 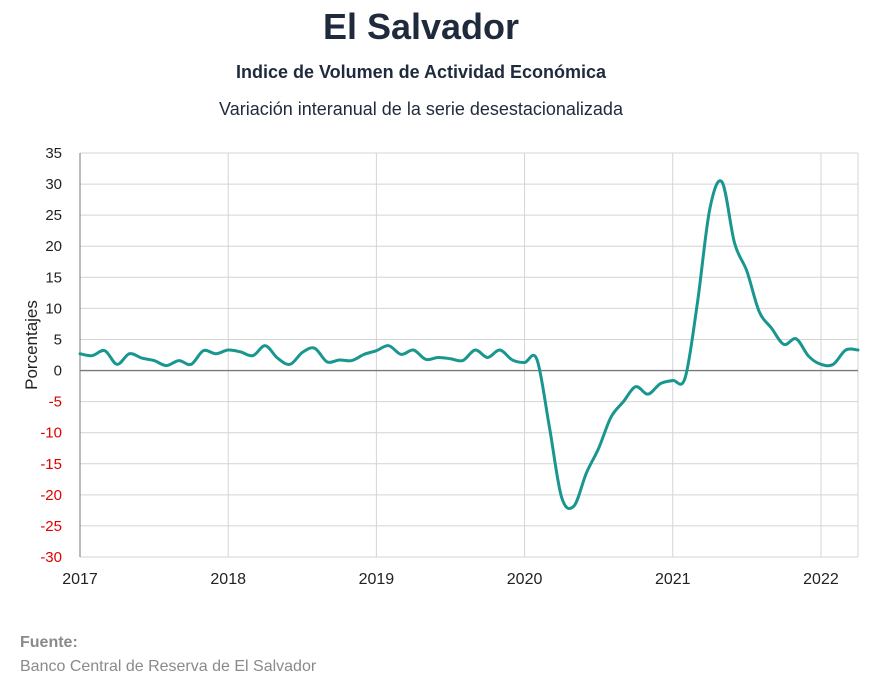 What do you see at coordinates (51, 464) in the screenshot?
I see `y-tick-label: -15` at bounding box center [51, 464].